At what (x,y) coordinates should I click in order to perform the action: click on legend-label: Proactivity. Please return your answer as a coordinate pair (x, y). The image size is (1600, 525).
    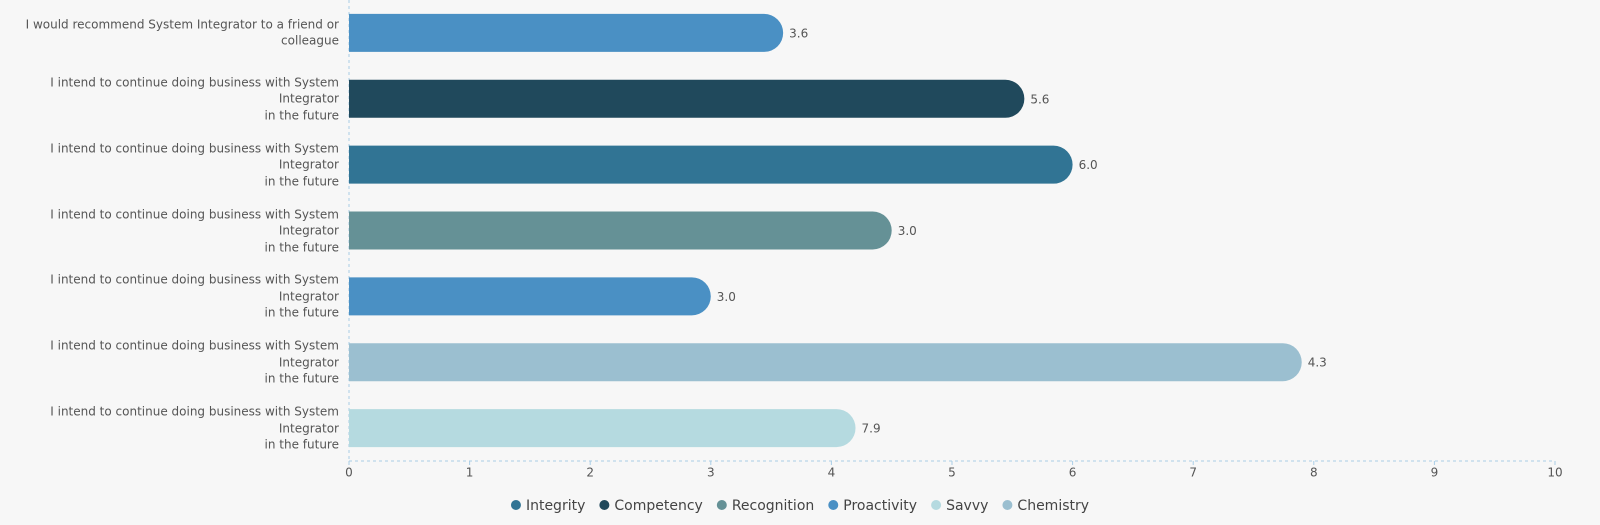
    Looking at the image, I should click on (880, 506).